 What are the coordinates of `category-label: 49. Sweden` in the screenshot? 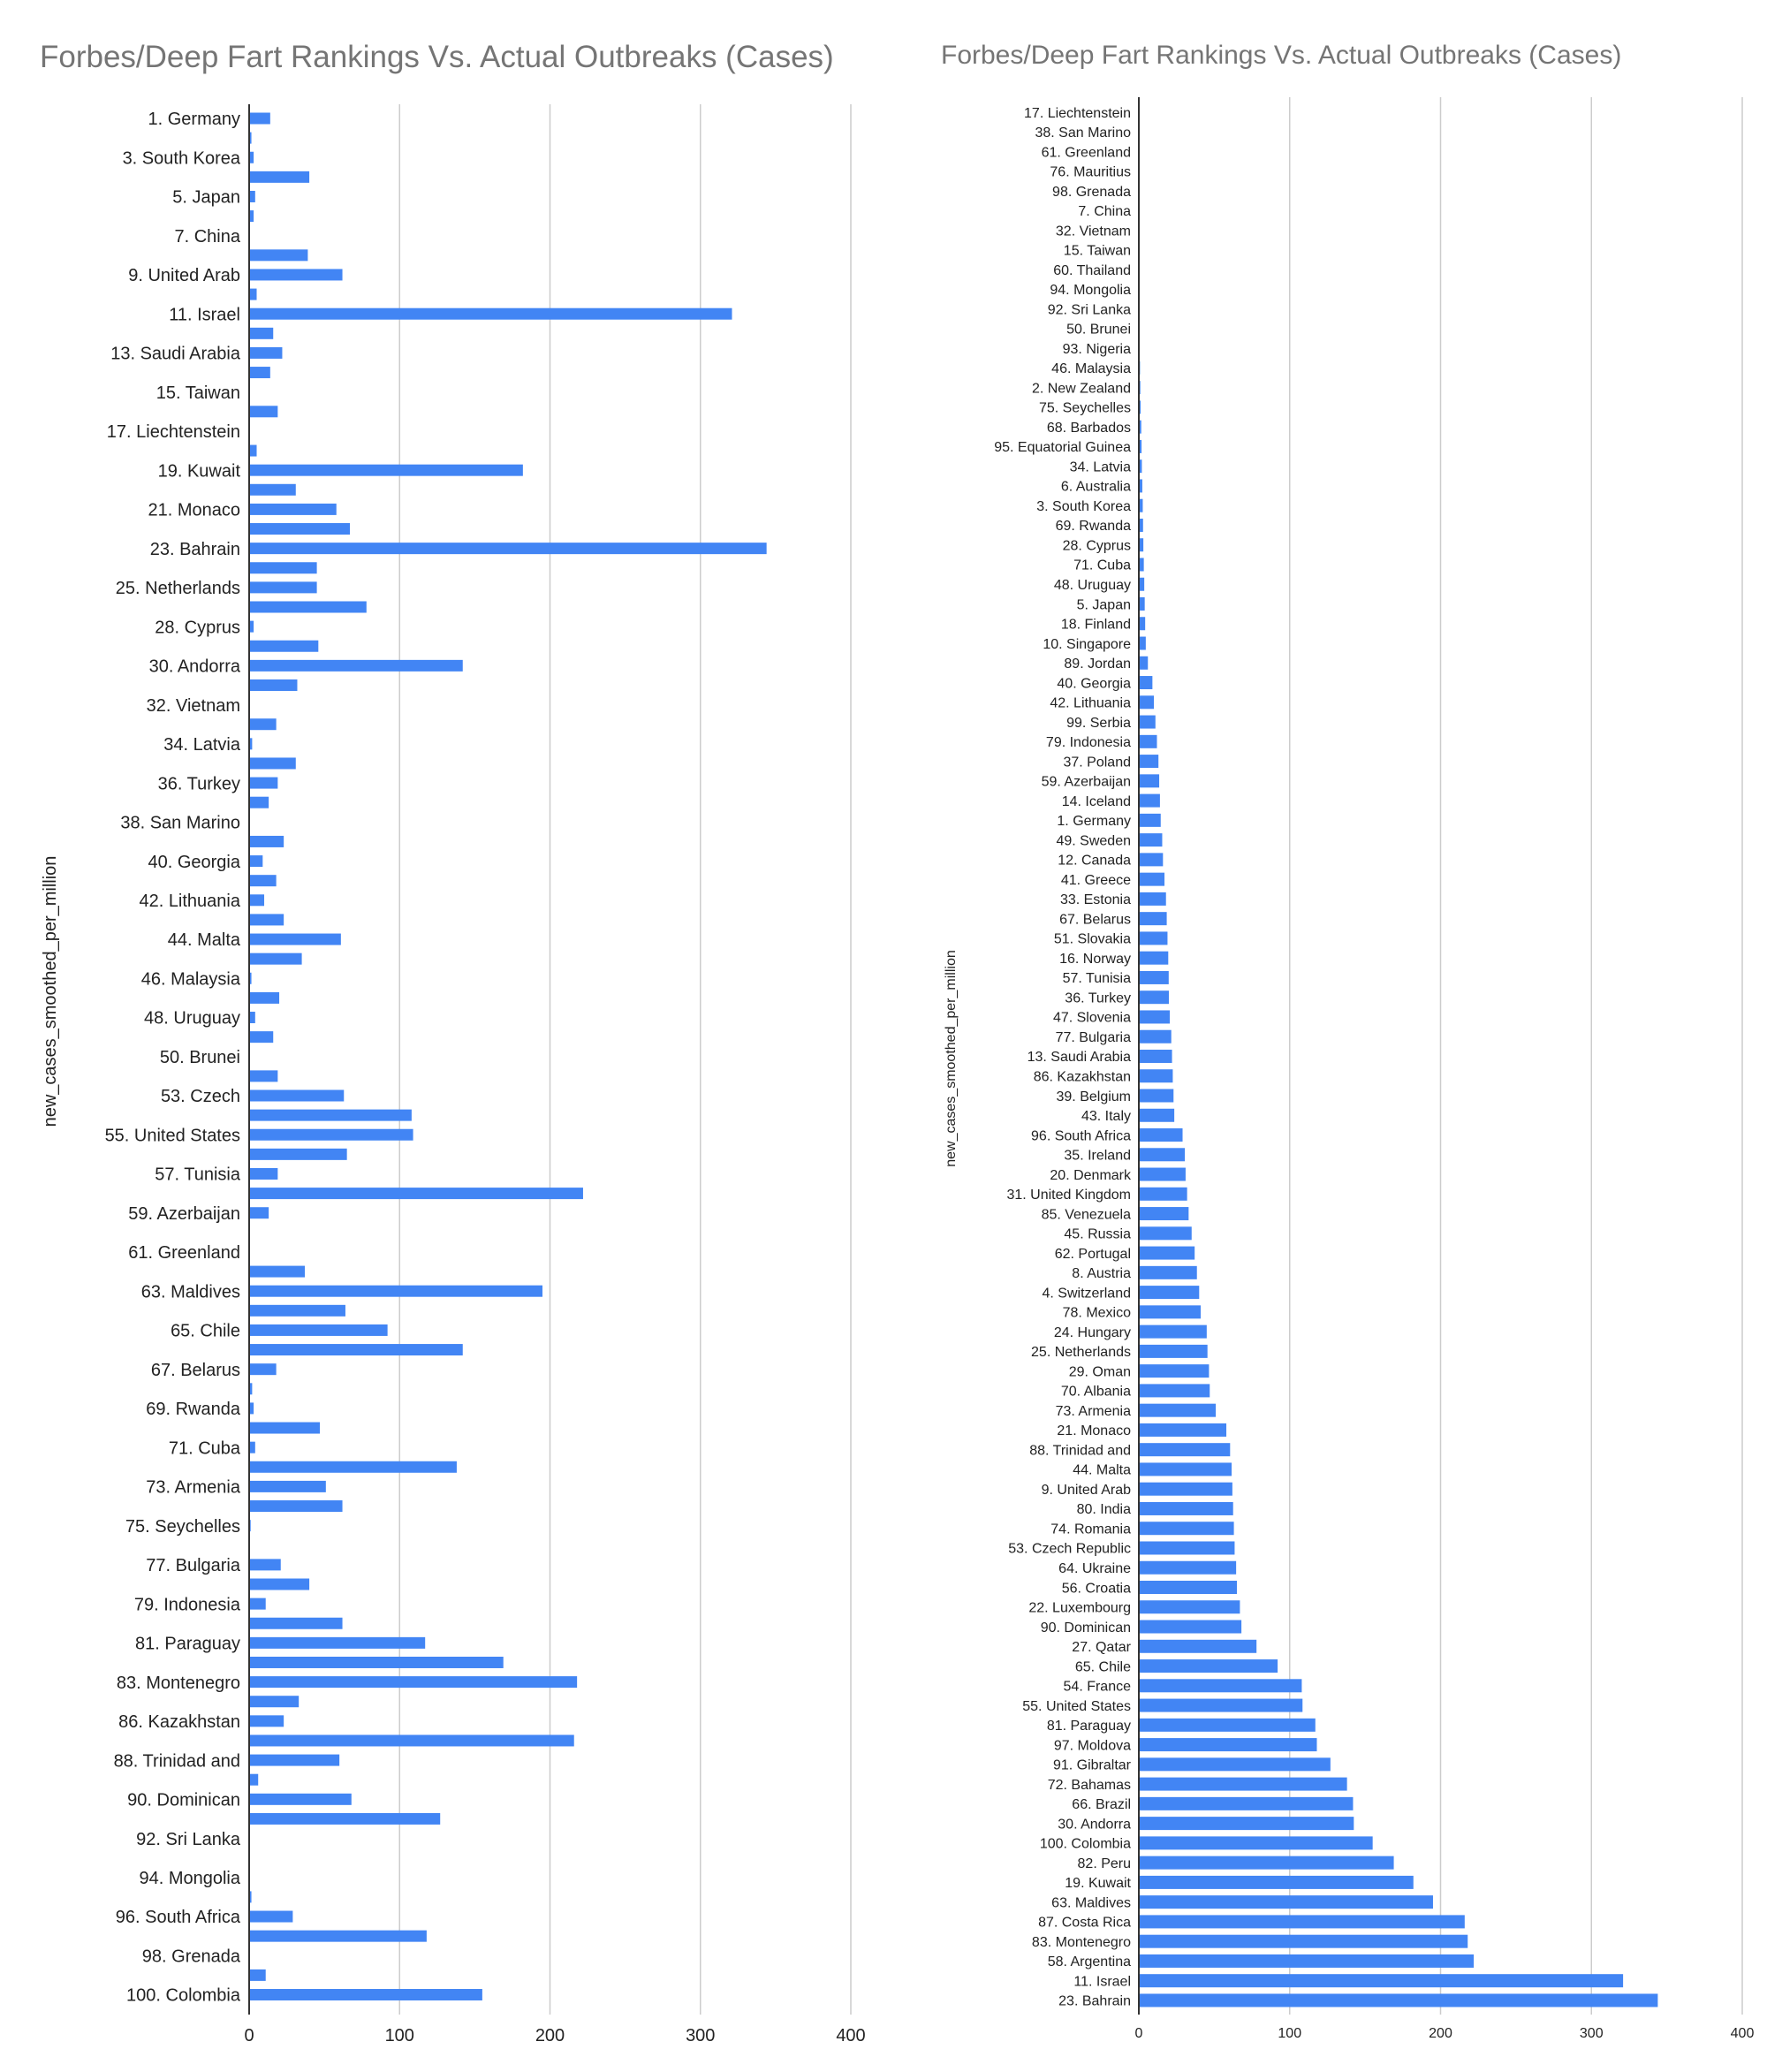 It's located at (1093, 840).